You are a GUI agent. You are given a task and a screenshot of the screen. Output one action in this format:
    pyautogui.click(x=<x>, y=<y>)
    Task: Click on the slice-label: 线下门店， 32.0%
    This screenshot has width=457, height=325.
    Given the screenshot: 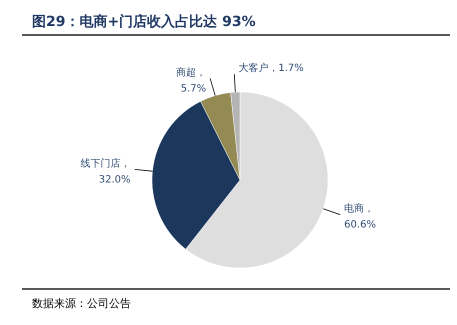 What is the action you would take?
    pyautogui.click(x=105, y=171)
    